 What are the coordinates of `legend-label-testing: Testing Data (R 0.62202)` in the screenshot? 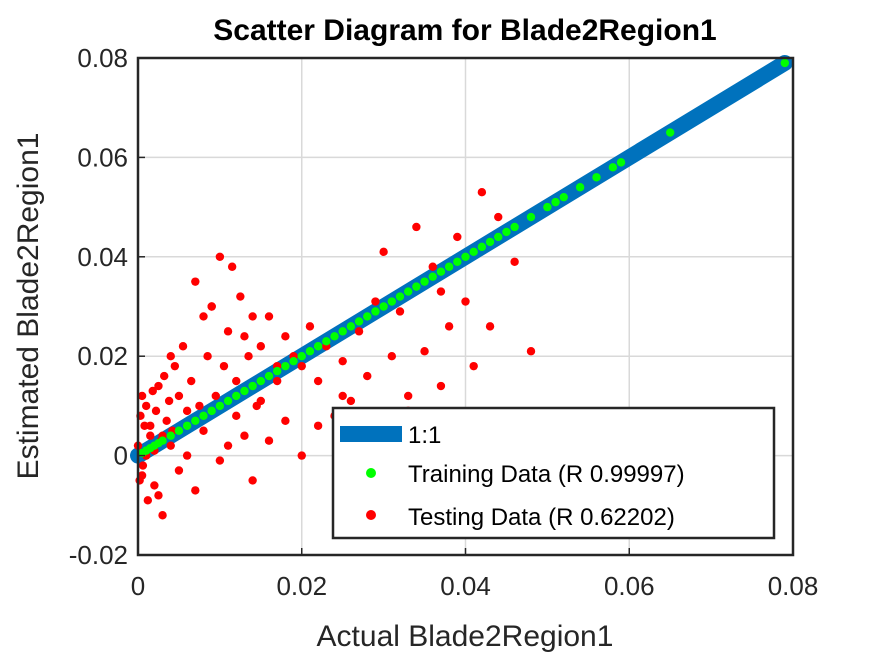 It's located at (541, 517).